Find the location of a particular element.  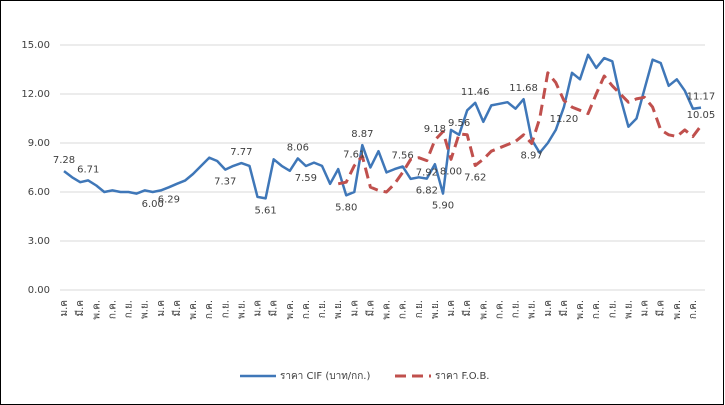

data-label: 7.92 is located at coordinates (427, 173).